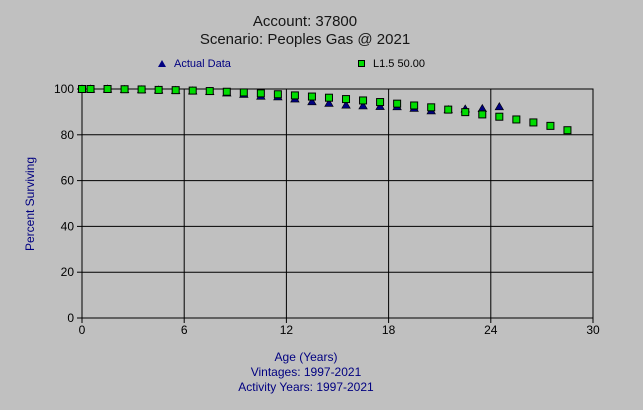 The width and height of the screenshot is (643, 410). I want to click on x-tick-label: 0, so click(82, 330).